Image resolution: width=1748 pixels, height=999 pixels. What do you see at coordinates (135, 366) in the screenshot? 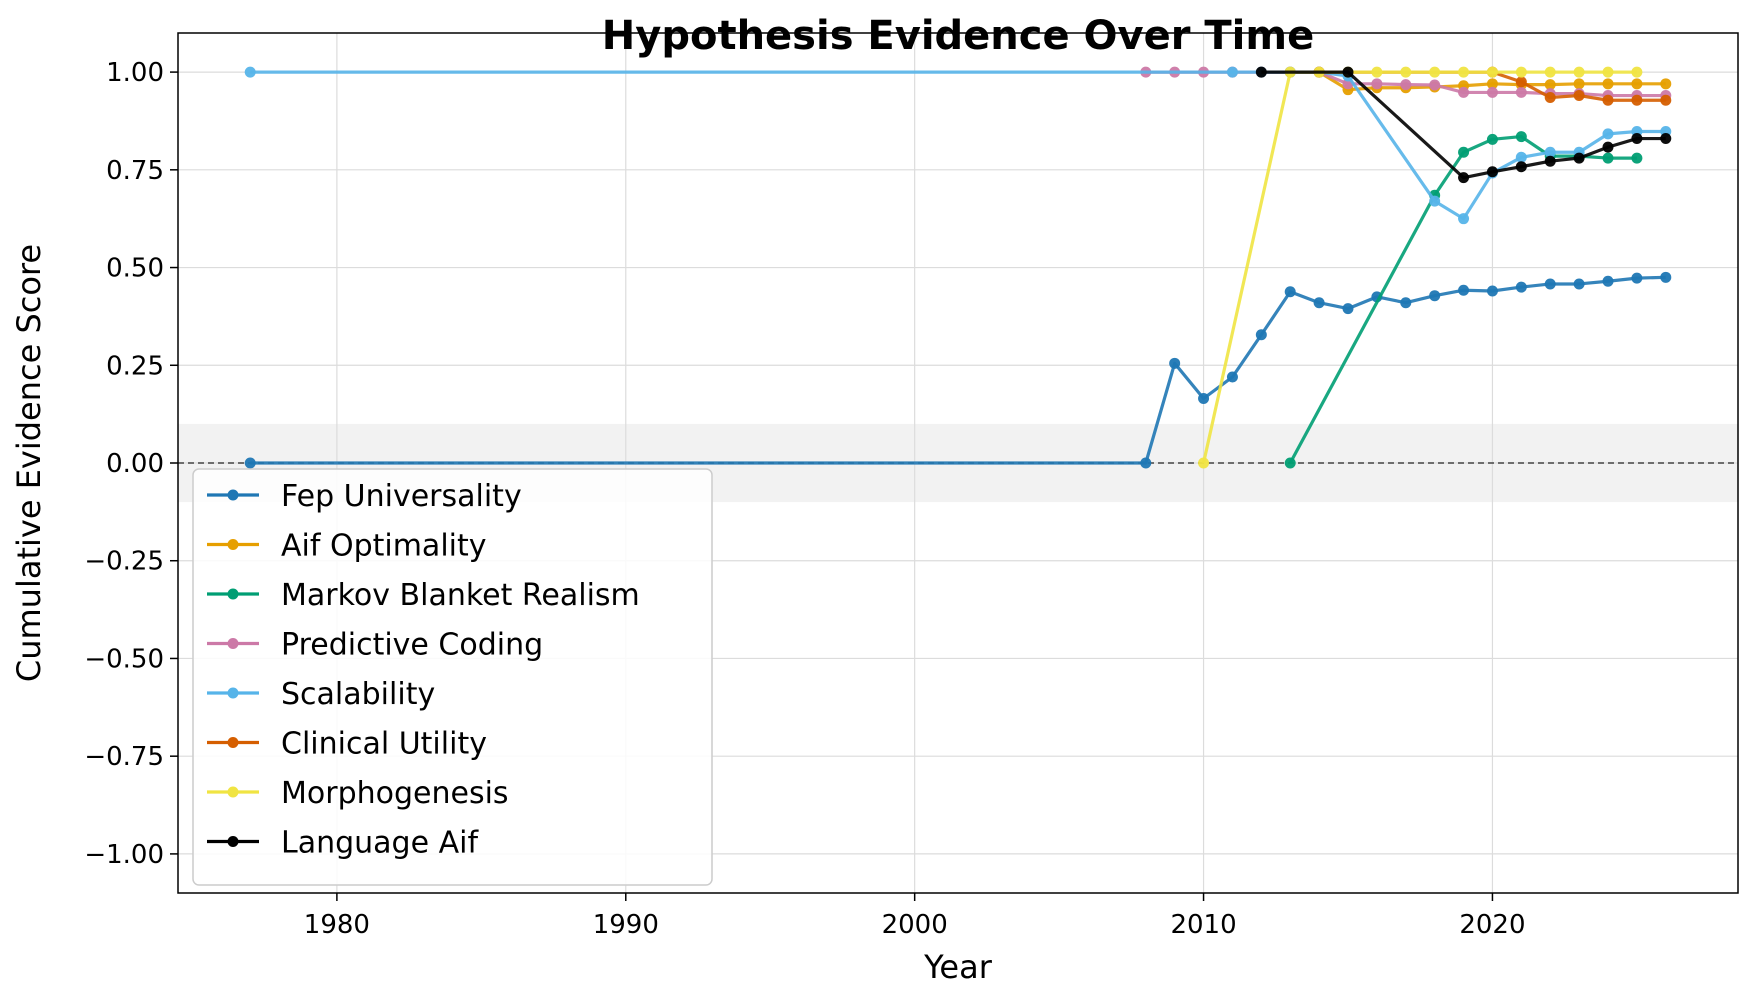
I see `y-tick-label: 0.25` at bounding box center [135, 366].